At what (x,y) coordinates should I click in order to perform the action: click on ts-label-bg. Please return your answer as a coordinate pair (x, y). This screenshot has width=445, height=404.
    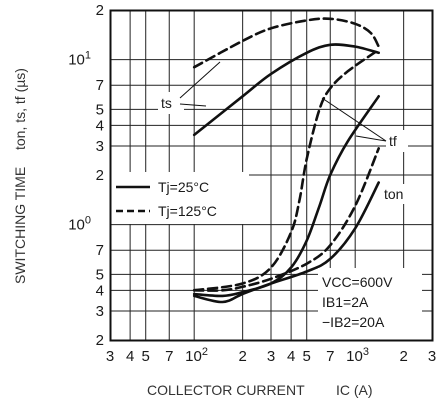
    Looking at the image, I should click on (171, 103).